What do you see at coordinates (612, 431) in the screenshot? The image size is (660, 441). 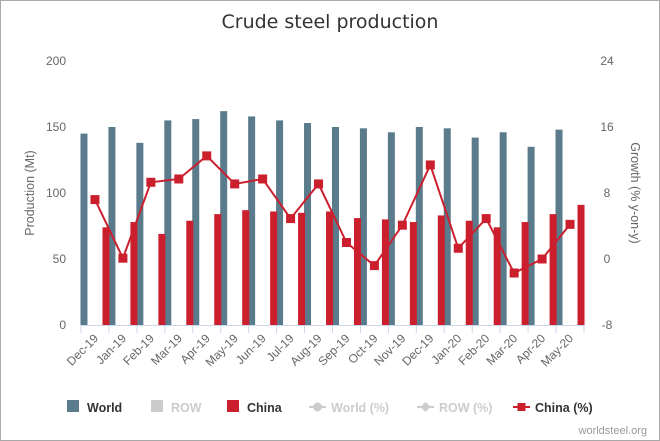 I see `credit-link: worldsteel.org` at bounding box center [612, 431].